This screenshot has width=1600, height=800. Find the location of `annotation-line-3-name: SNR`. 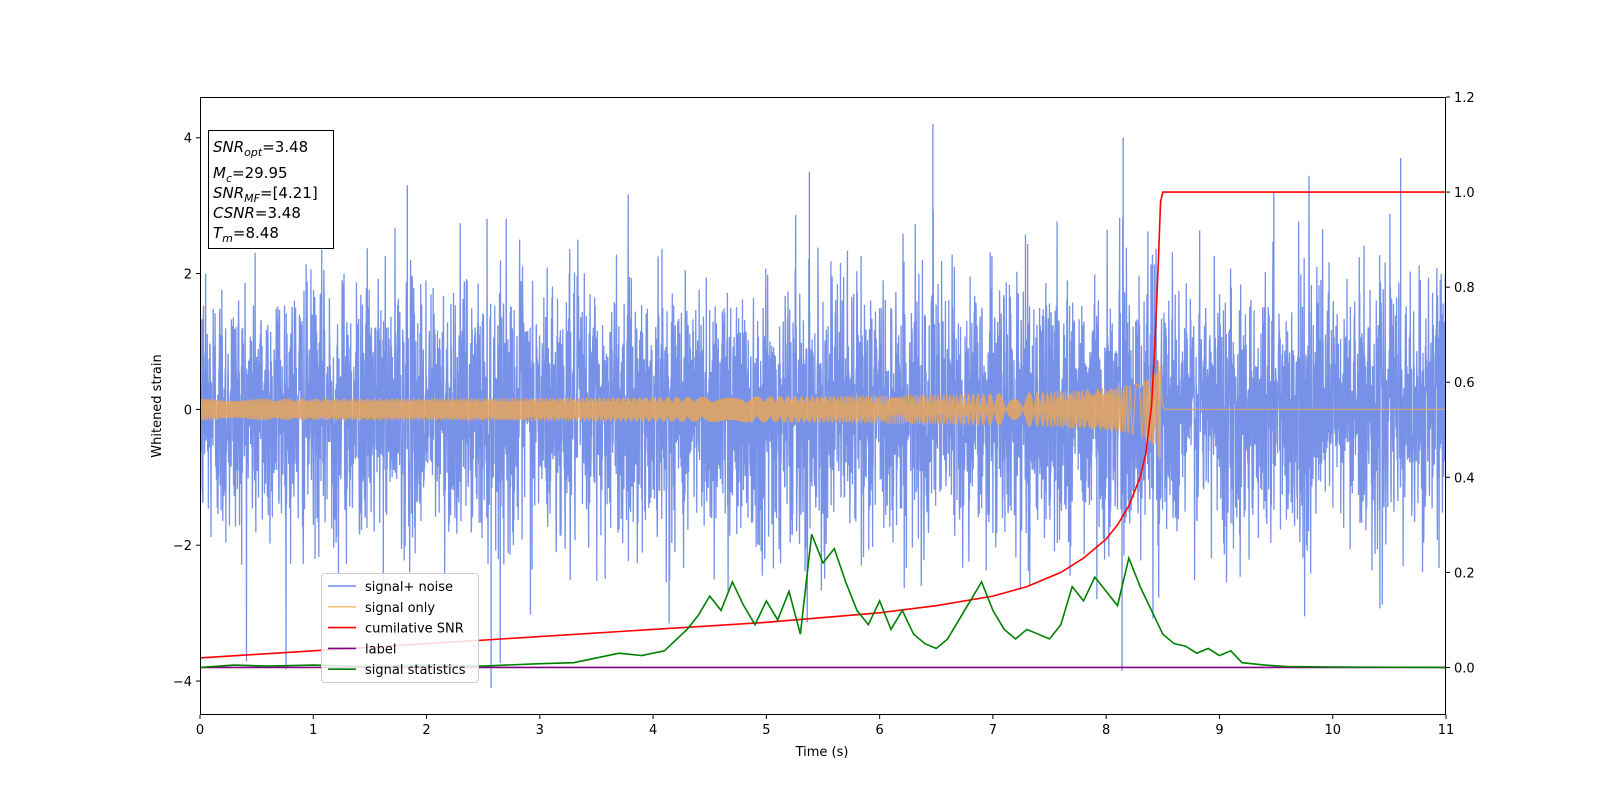

annotation-line-3-name: SNR is located at coordinates (228, 193).